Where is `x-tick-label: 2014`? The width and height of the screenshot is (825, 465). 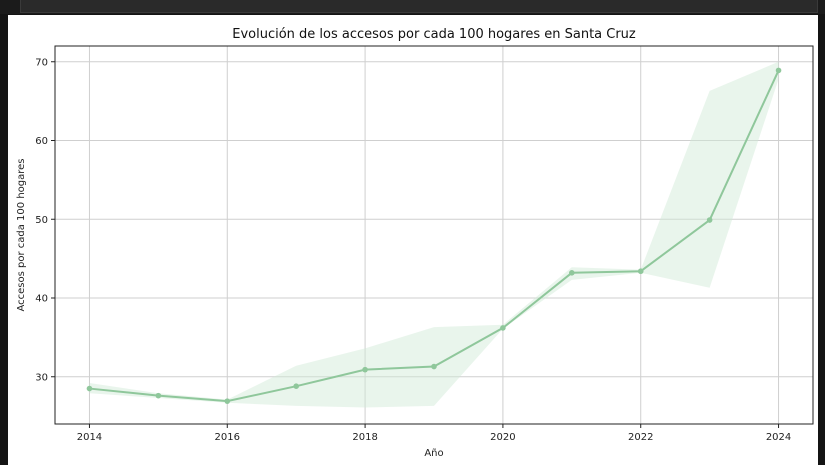
x-tick-label: 2014 is located at coordinates (89, 437).